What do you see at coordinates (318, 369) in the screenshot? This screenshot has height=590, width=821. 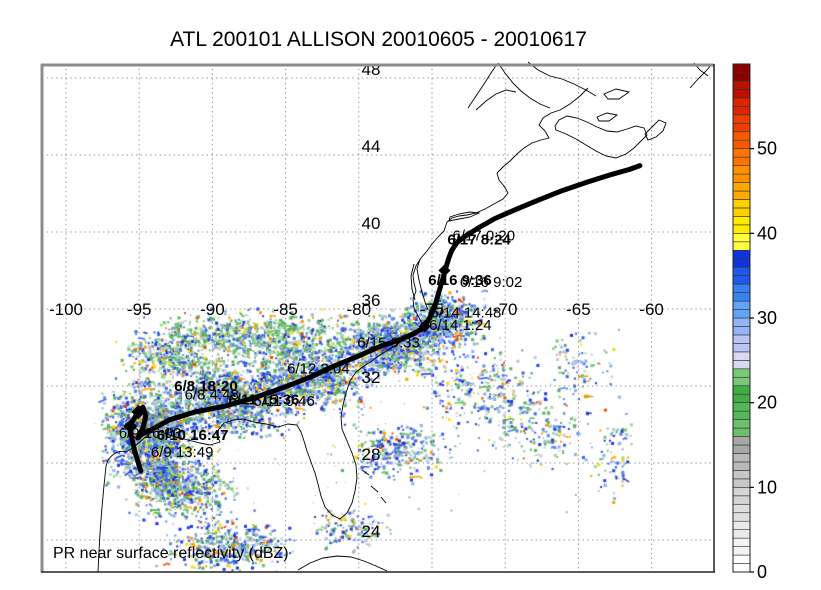 I see `overpass-time-label: 6/12 3:04` at bounding box center [318, 369].